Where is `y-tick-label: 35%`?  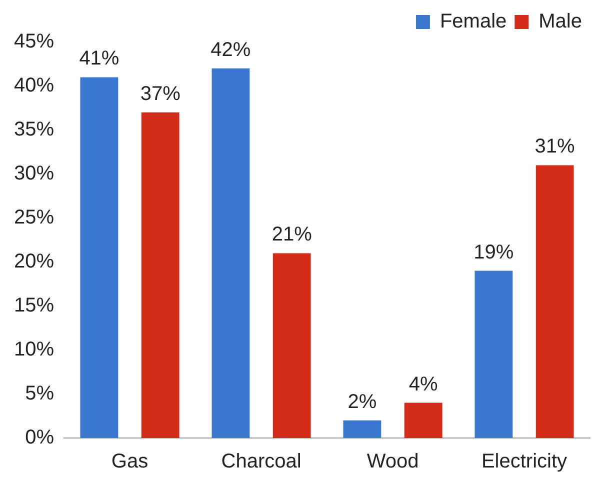
y-tick-label: 35% is located at coordinates (34, 129).